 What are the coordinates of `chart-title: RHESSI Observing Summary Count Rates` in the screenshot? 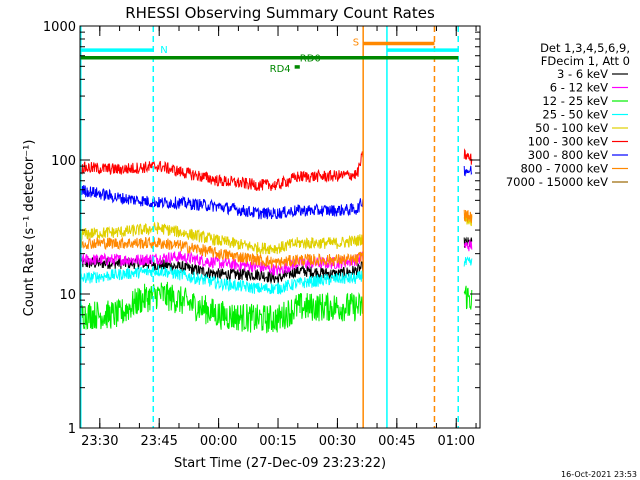 It's located at (280, 13).